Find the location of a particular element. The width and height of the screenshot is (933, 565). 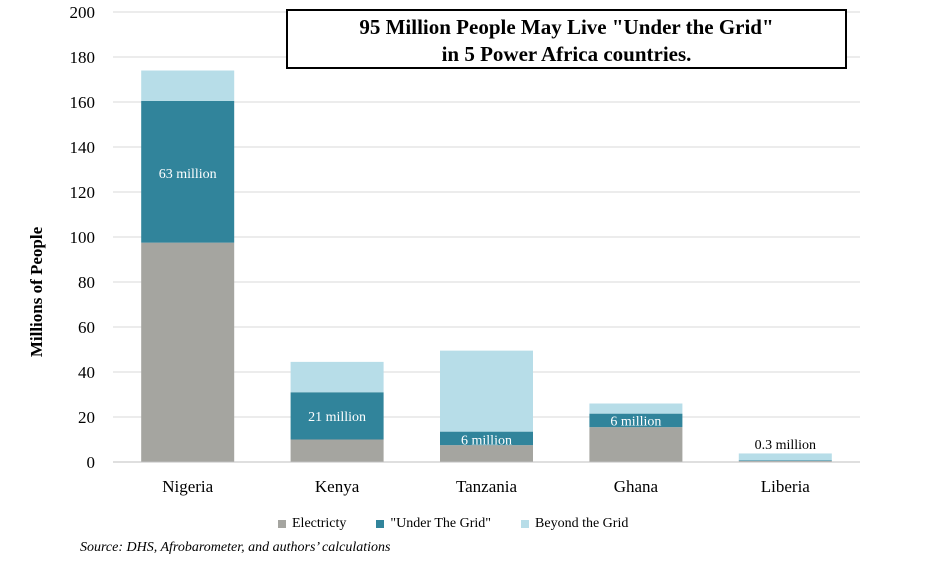

legend-item-electricity: Electricty is located at coordinates (312, 524).